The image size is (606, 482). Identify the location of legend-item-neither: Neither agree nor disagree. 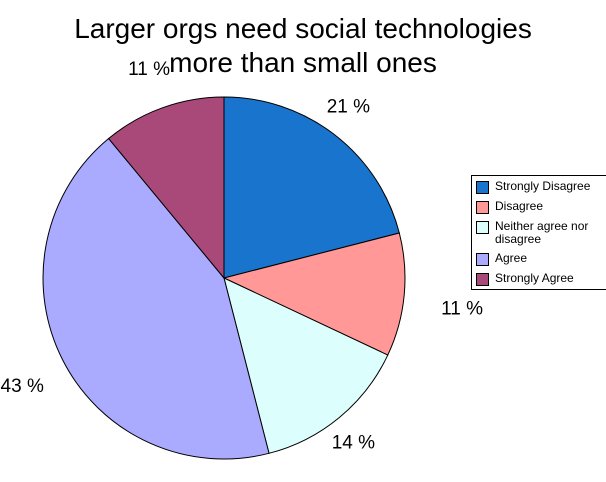
(541, 233).